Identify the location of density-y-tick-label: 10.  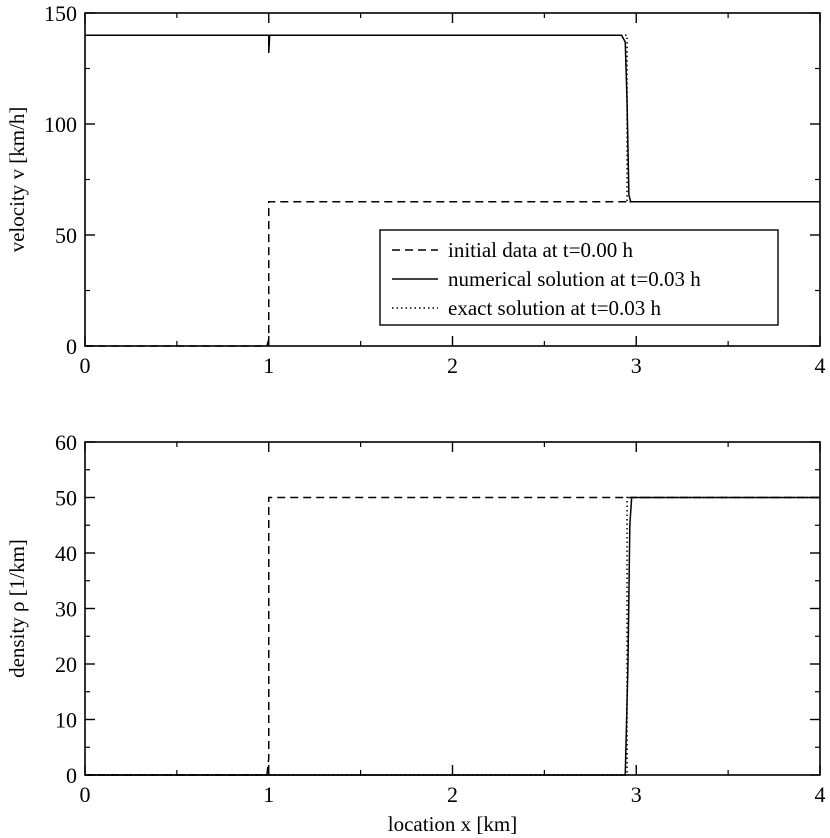
(66, 720).